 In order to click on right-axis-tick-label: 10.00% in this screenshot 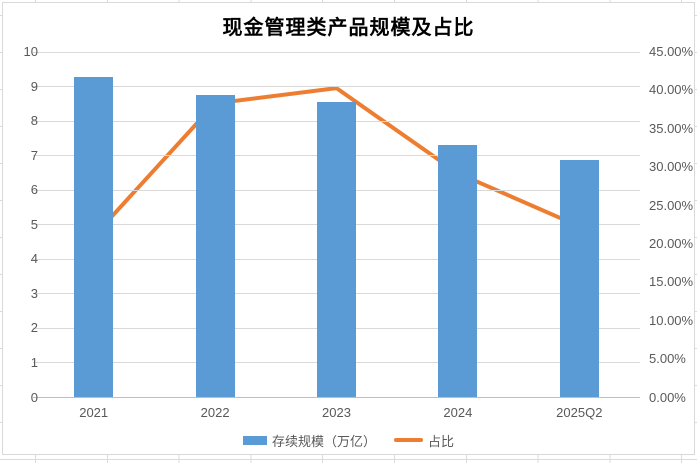, I will do `click(671, 320)`.